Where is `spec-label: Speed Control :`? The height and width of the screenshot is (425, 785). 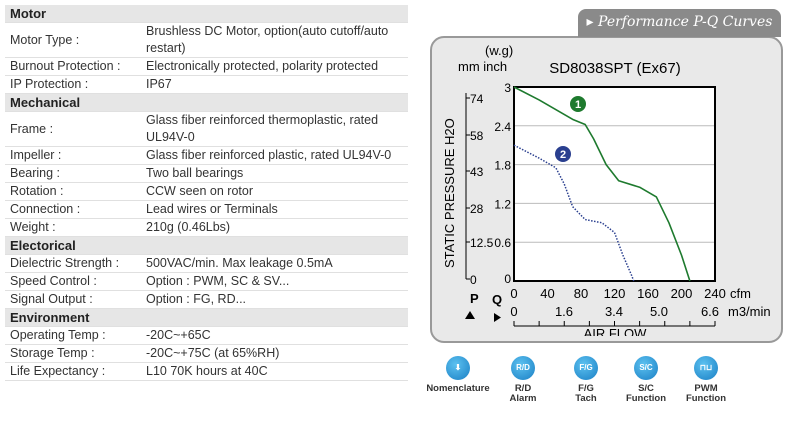 spec-label: Speed Control : is located at coordinates (73, 281).